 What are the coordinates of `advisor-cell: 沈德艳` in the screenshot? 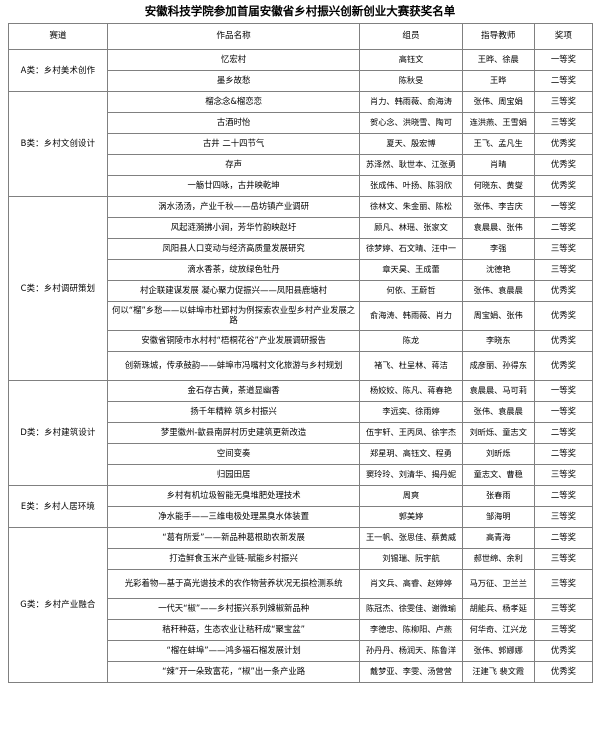 It's located at (498, 270).